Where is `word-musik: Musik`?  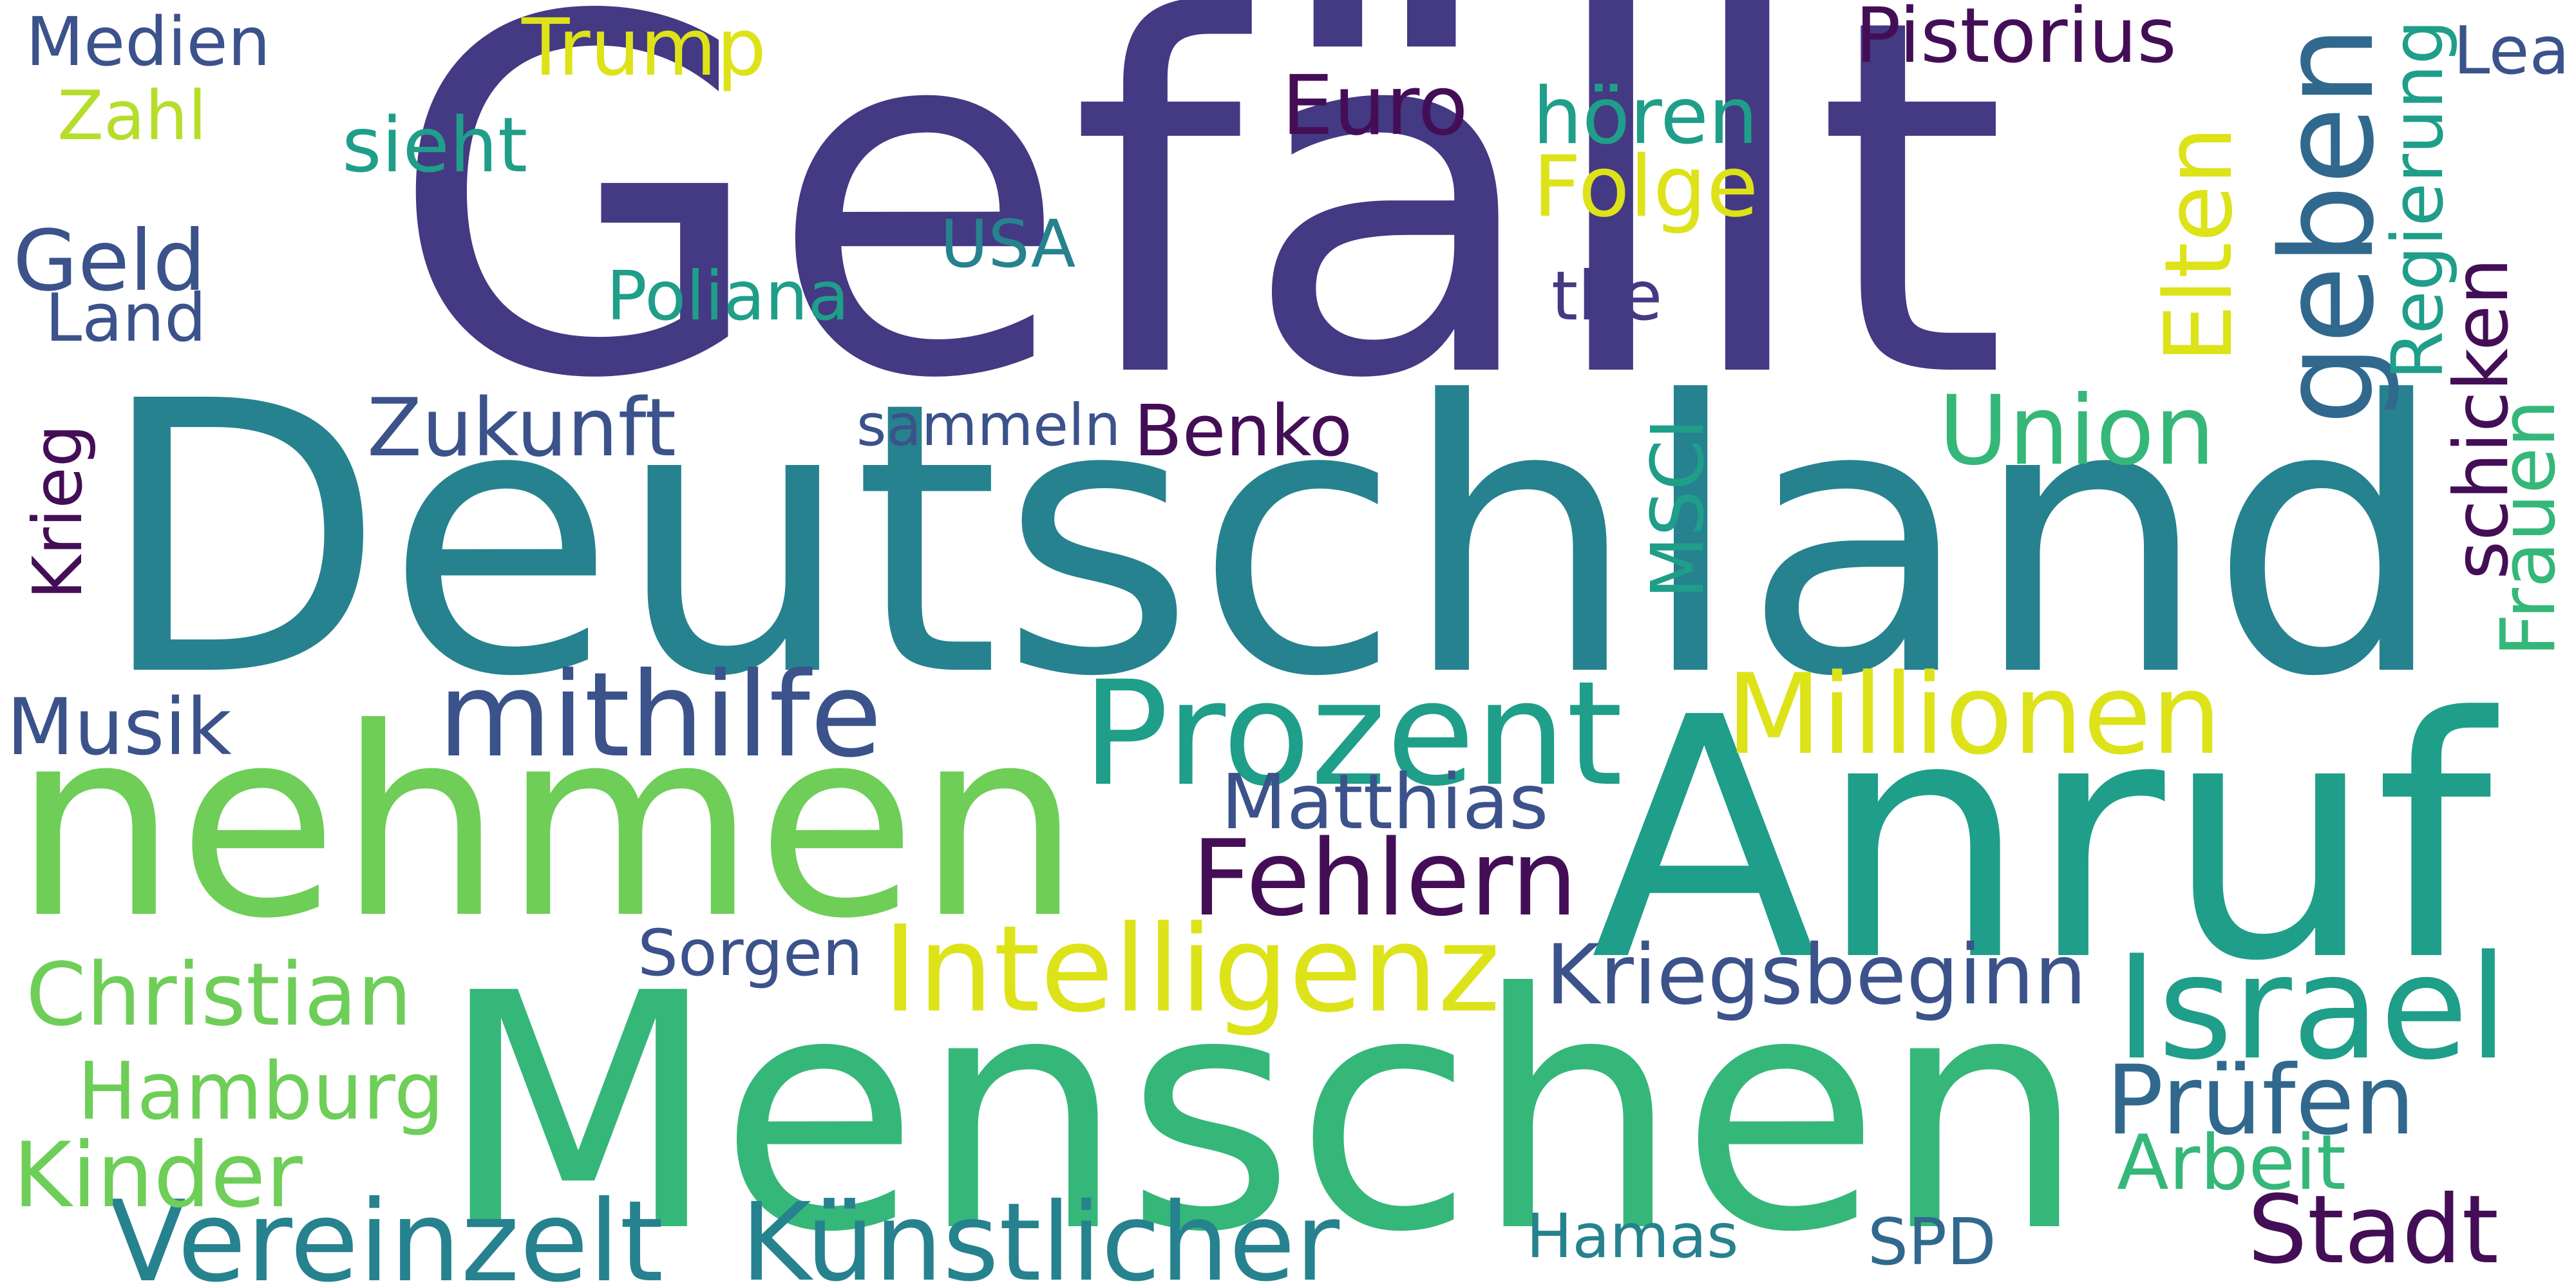 word-musik: Musik is located at coordinates (119, 727).